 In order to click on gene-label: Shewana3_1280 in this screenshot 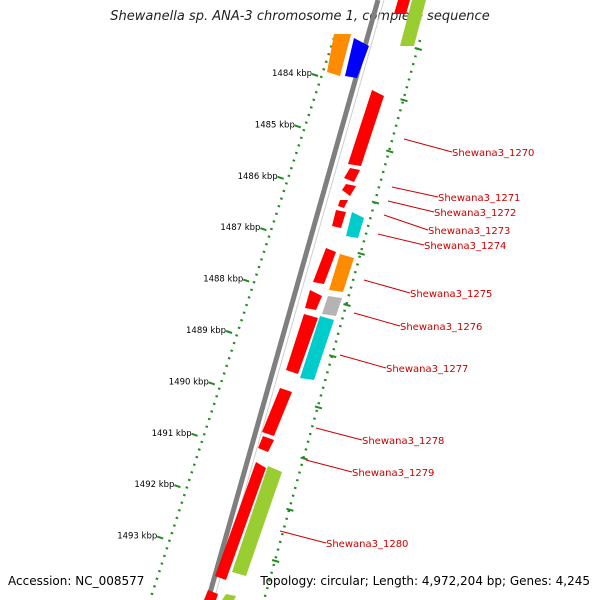, I will do `click(367, 544)`.